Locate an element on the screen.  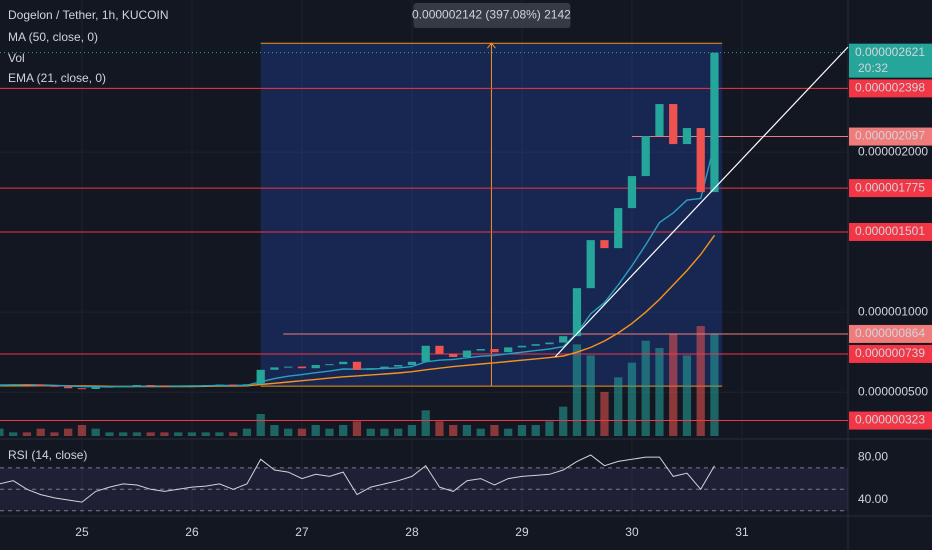
measure-label: 0.000002142 (397.08%) 2142 is located at coordinates (491, 15).